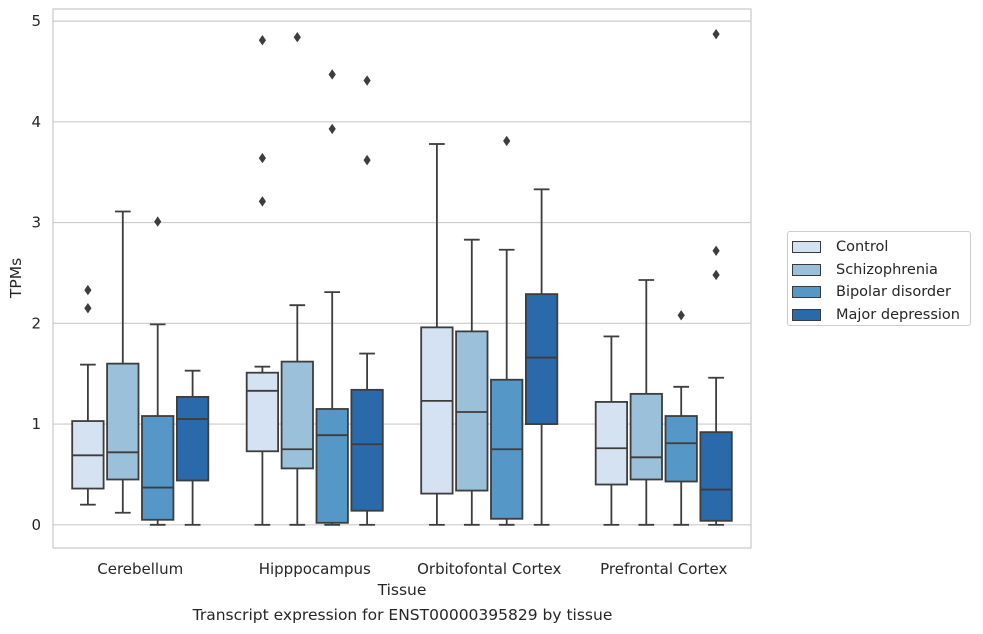 The image size is (983, 634). What do you see at coordinates (663, 569) in the screenshot?
I see `x-tick-label-3: Prefrontal Cortex` at bounding box center [663, 569].